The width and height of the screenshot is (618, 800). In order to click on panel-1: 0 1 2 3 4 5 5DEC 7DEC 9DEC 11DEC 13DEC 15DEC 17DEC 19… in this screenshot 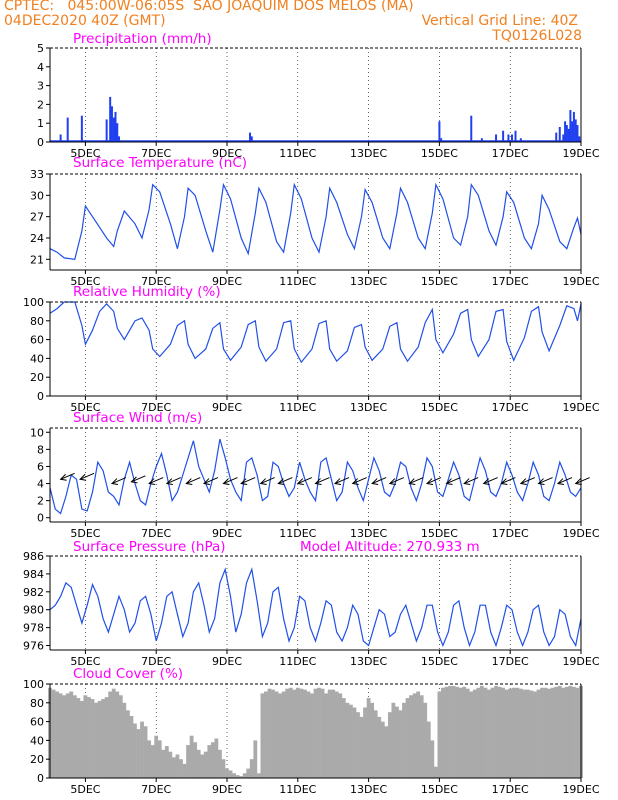, I will do `click(318, 95)`.